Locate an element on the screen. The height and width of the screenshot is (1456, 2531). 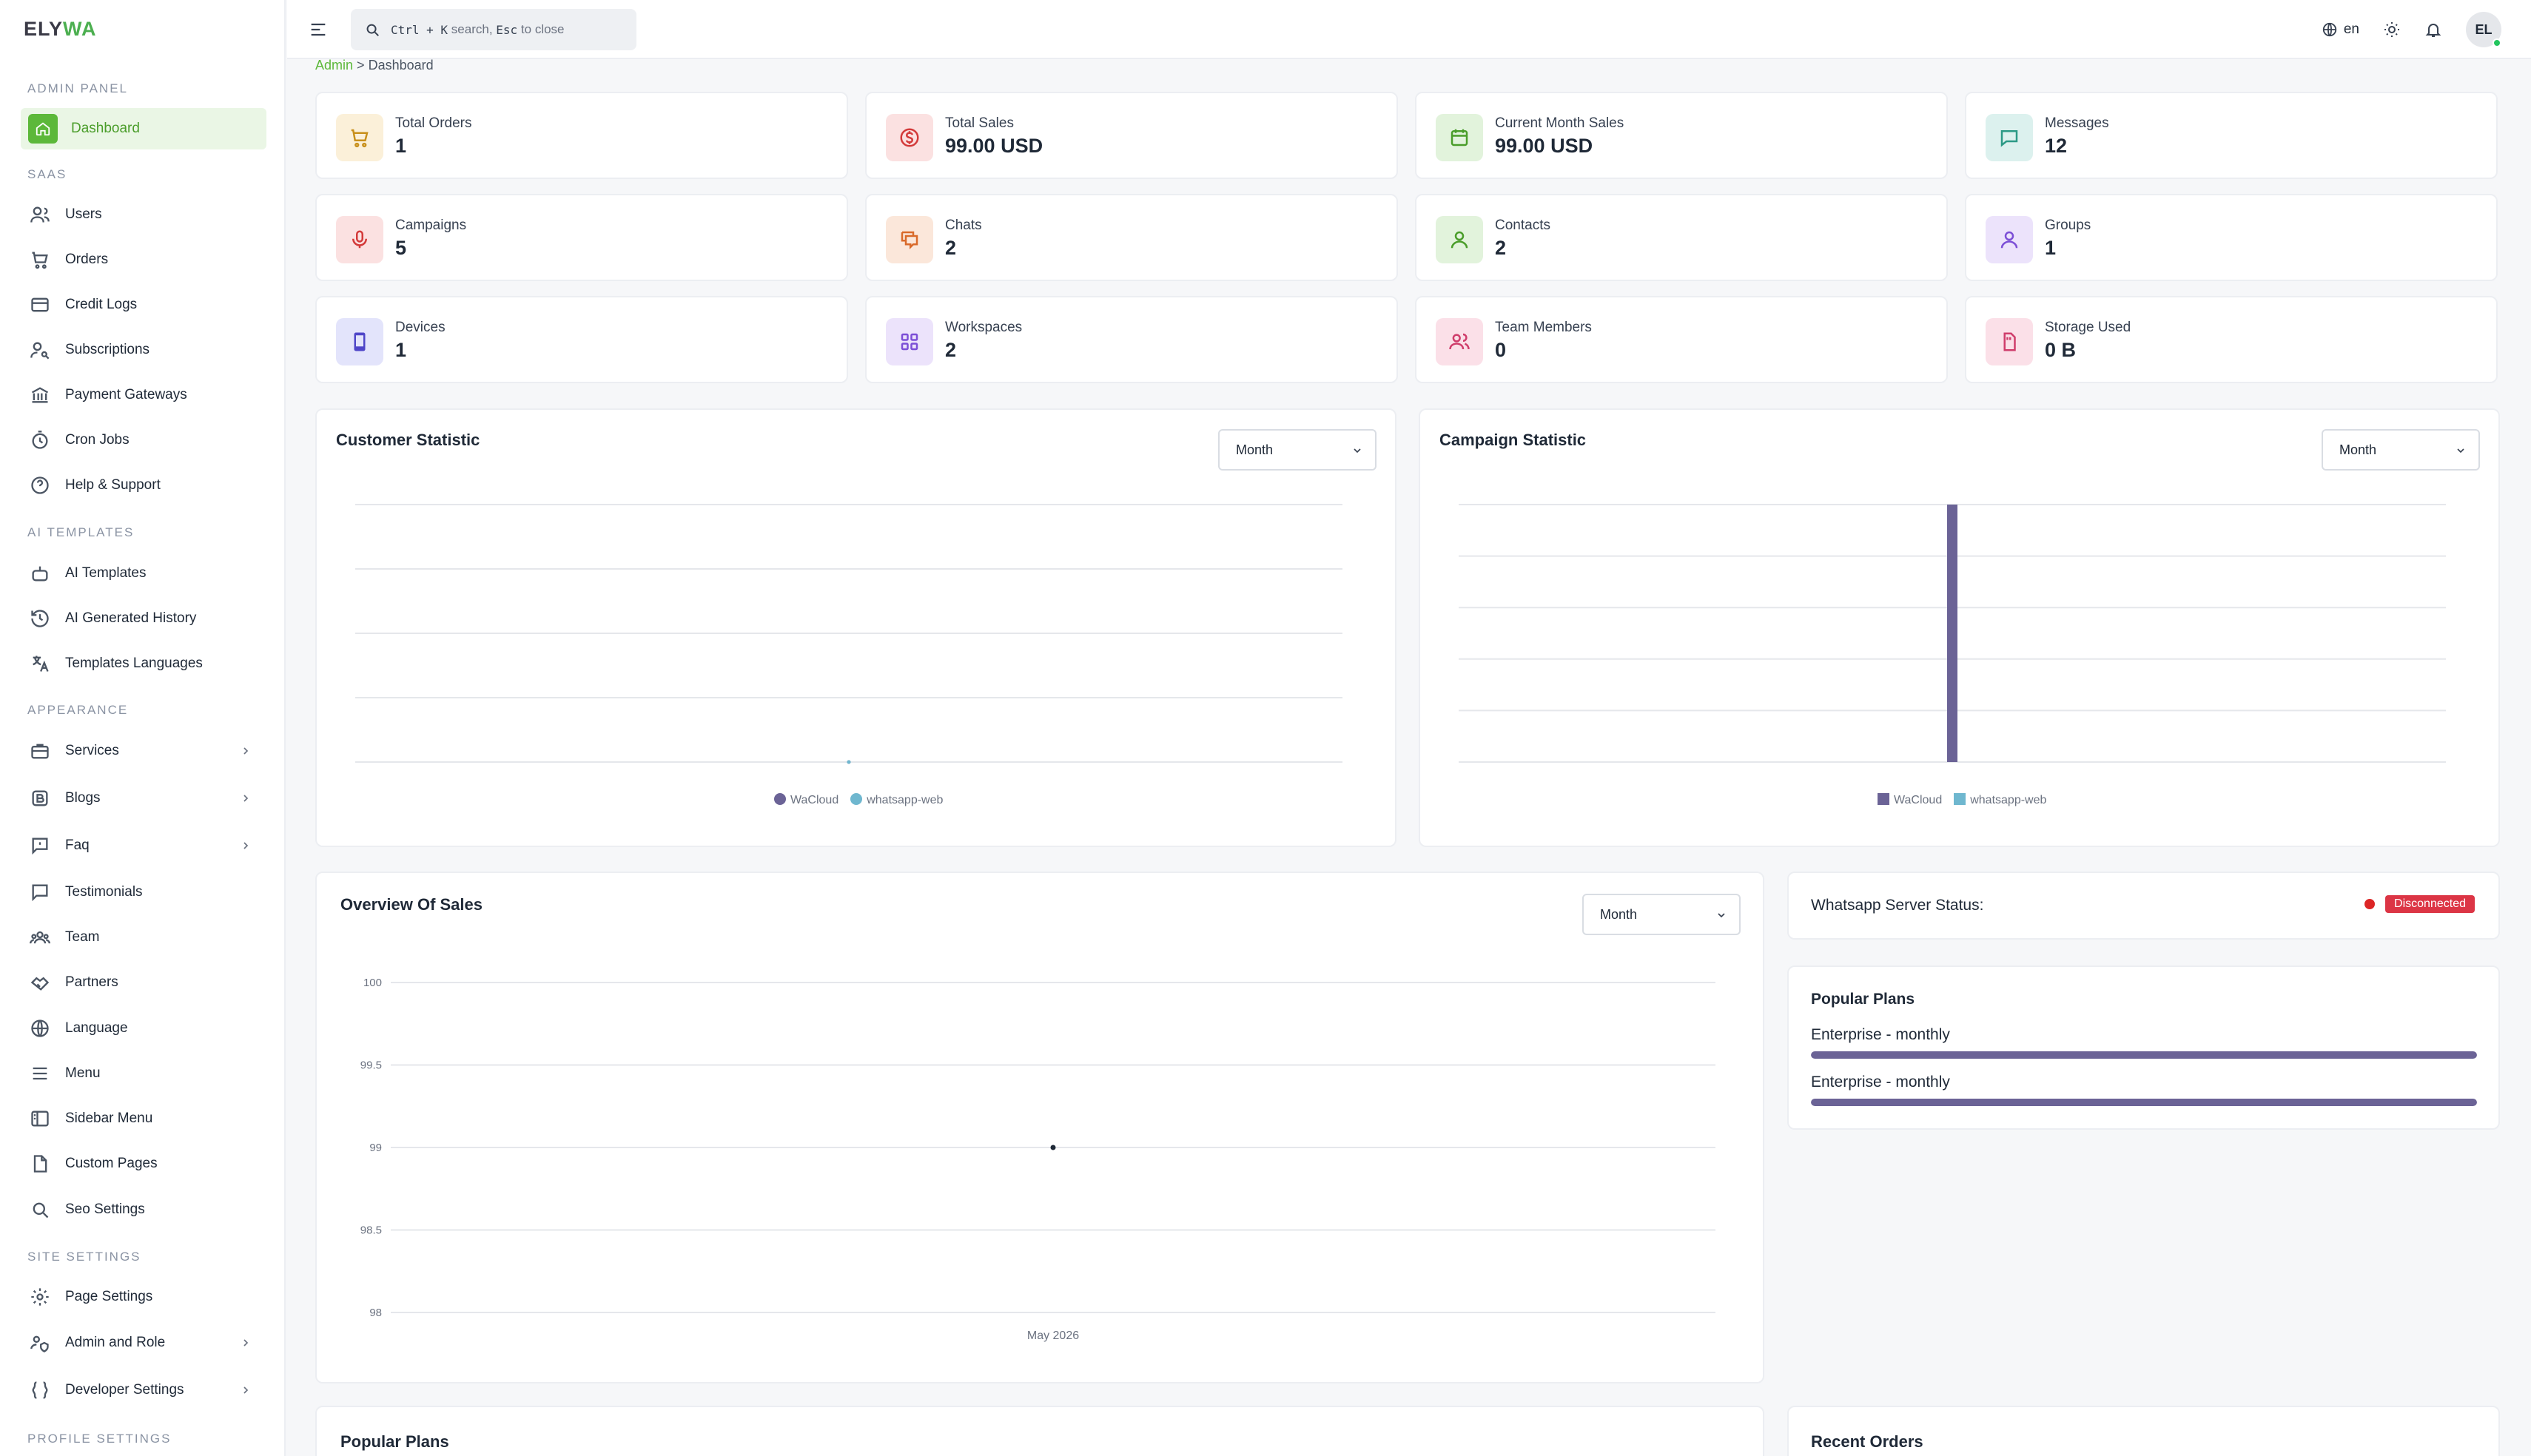
sidebar-item-label: Menu is located at coordinates (83, 1073).